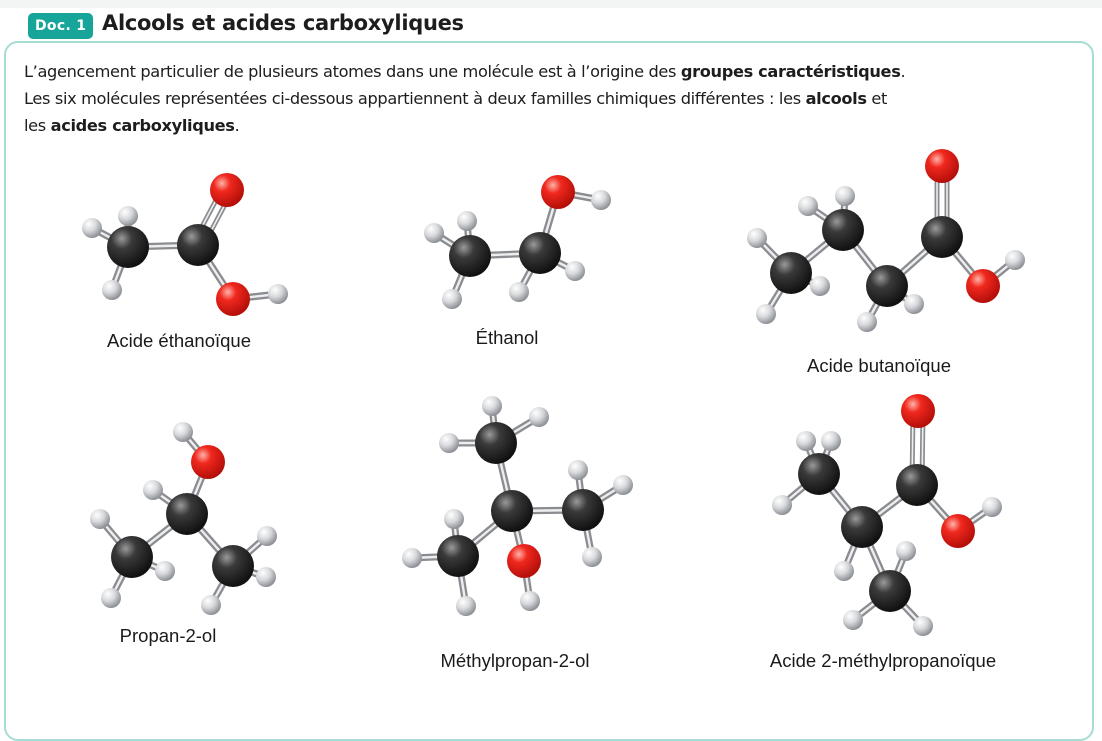 The height and width of the screenshot is (741, 1102). What do you see at coordinates (168, 635) in the screenshot?
I see `molecule-label-propan-2-ol: Propan-2-ol` at bounding box center [168, 635].